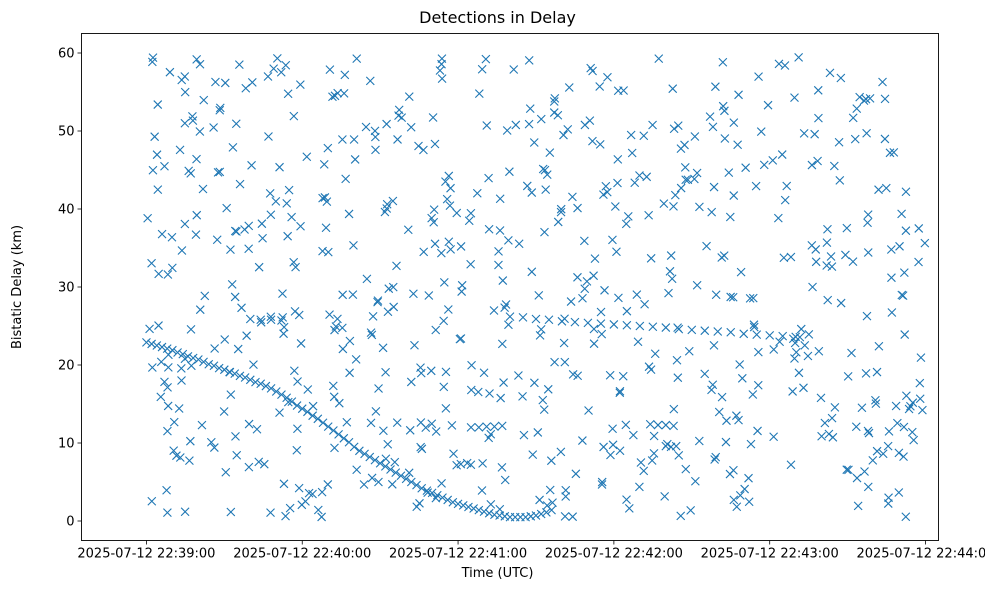  I want to click on y-tick-label: 50, so click(66, 132).